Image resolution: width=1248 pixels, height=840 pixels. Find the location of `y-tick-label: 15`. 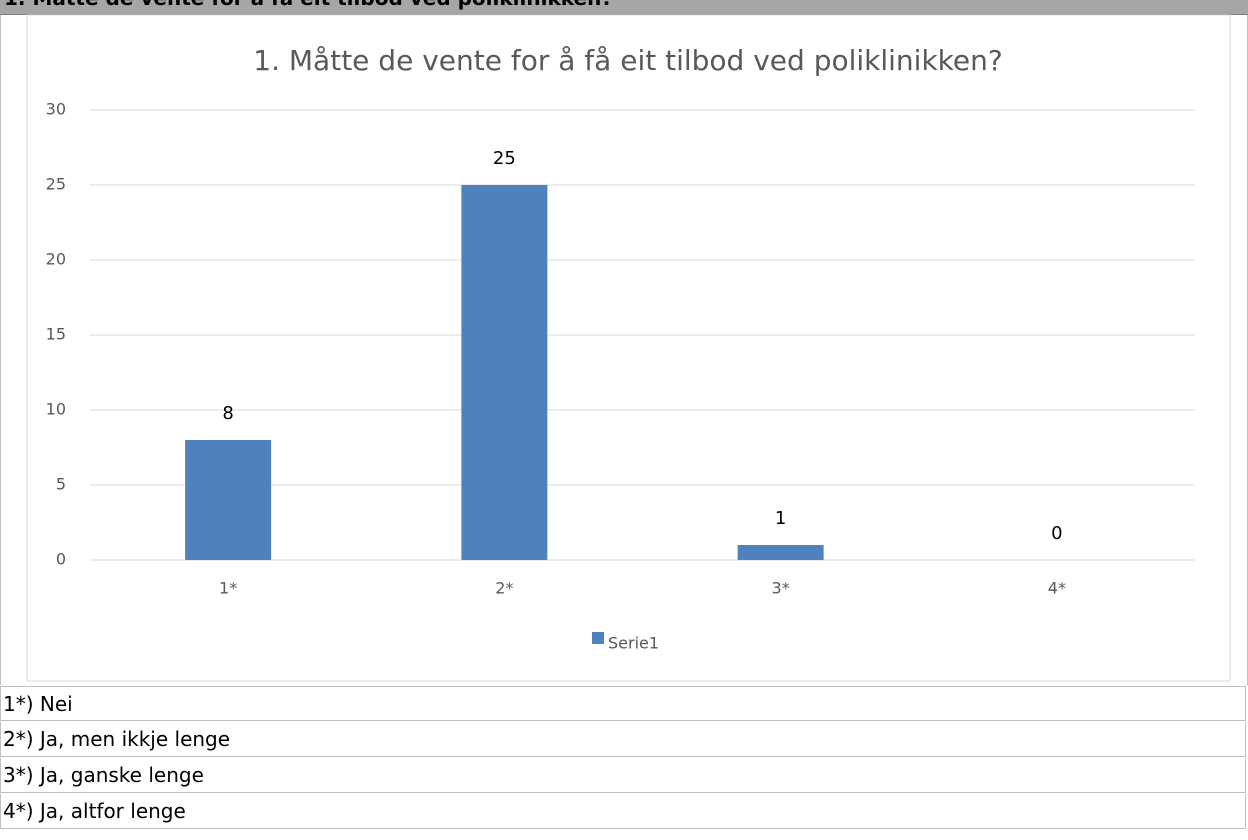

y-tick-label: 15 is located at coordinates (56, 334).